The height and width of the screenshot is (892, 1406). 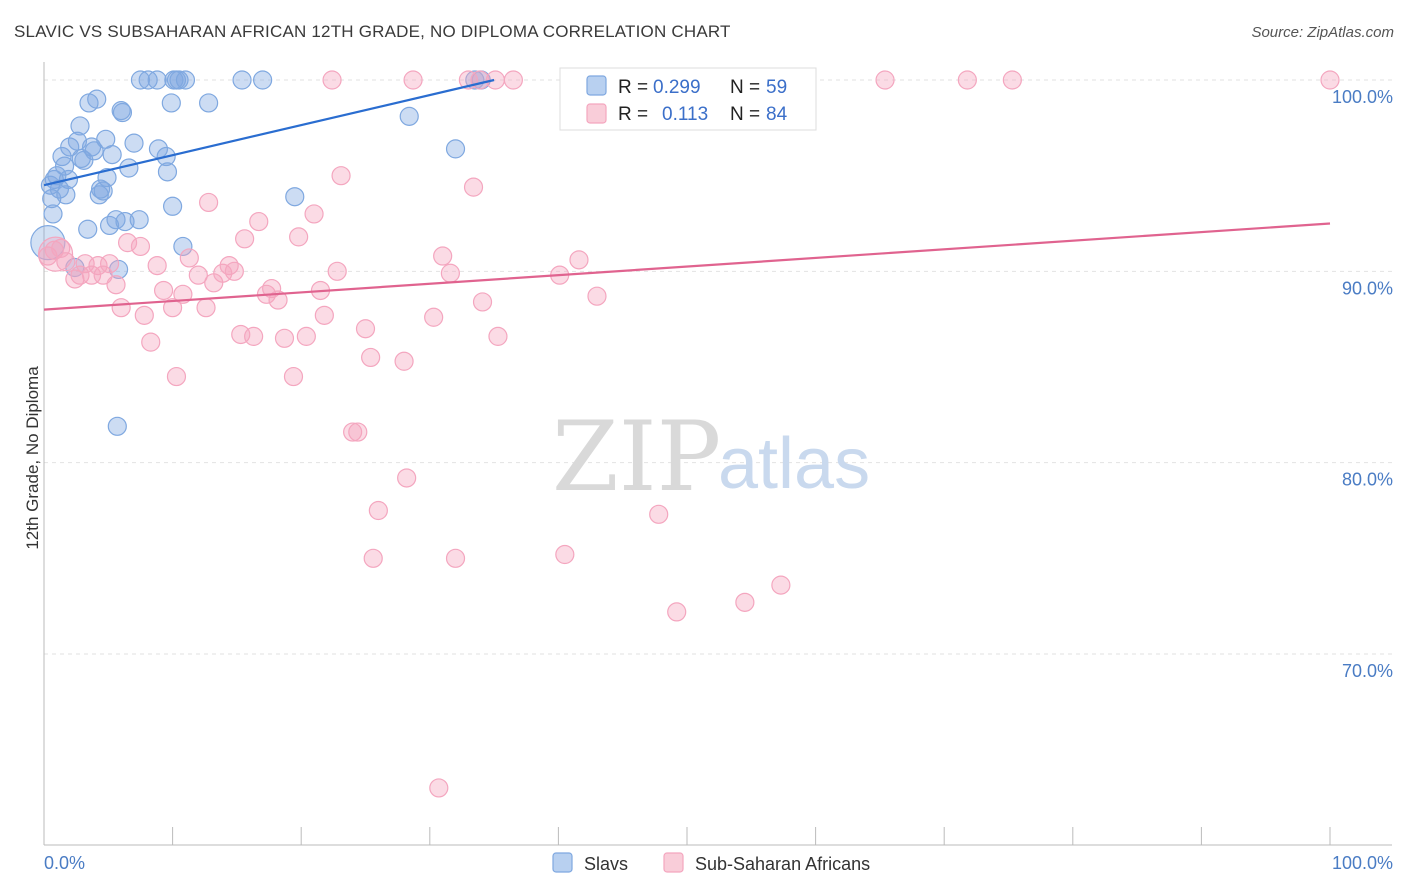 What do you see at coordinates (633, 114) in the screenshot?
I see `legend-r-label-2: R =` at bounding box center [633, 114].